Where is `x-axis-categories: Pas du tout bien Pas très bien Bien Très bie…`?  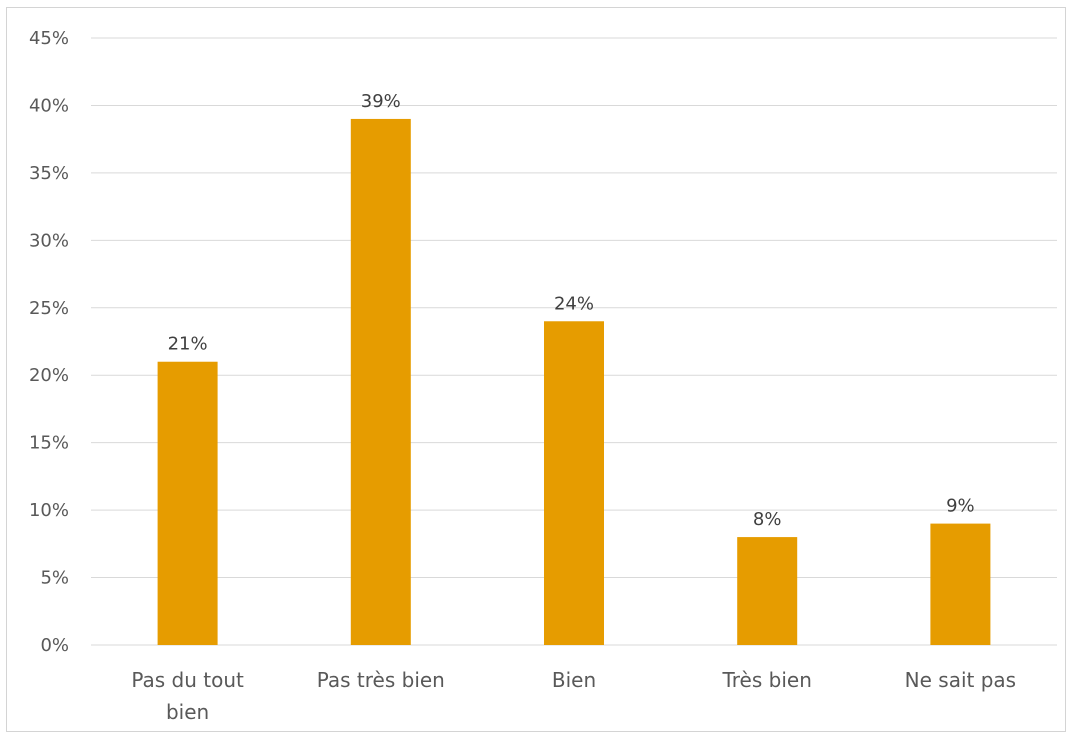
x-axis-categories: Pas du tout bien Pas très bien Bien Très bie… is located at coordinates (573, 696).